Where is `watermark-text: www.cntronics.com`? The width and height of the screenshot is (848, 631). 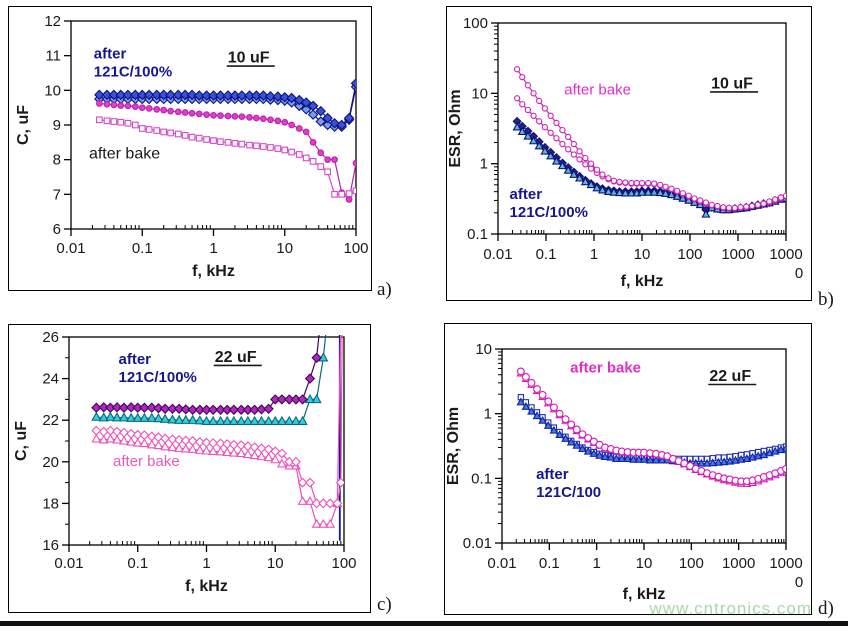 watermark-text: www.cntronics.com is located at coordinates (730, 608).